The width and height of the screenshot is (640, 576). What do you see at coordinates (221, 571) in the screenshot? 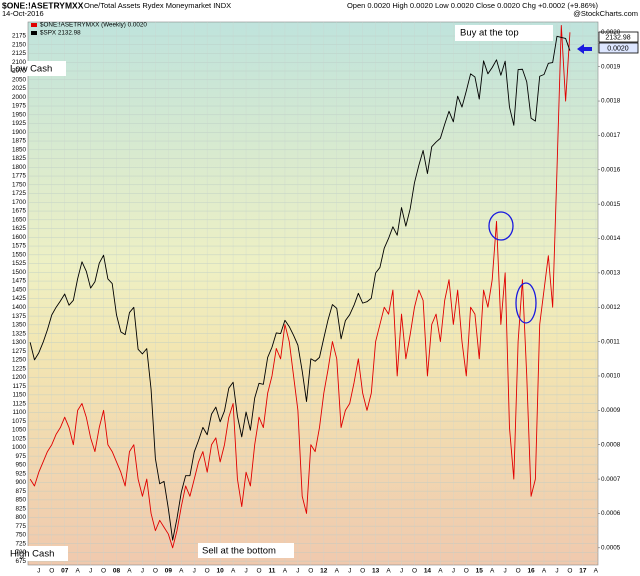
I see `x-tick-label: 10` at bounding box center [221, 571].